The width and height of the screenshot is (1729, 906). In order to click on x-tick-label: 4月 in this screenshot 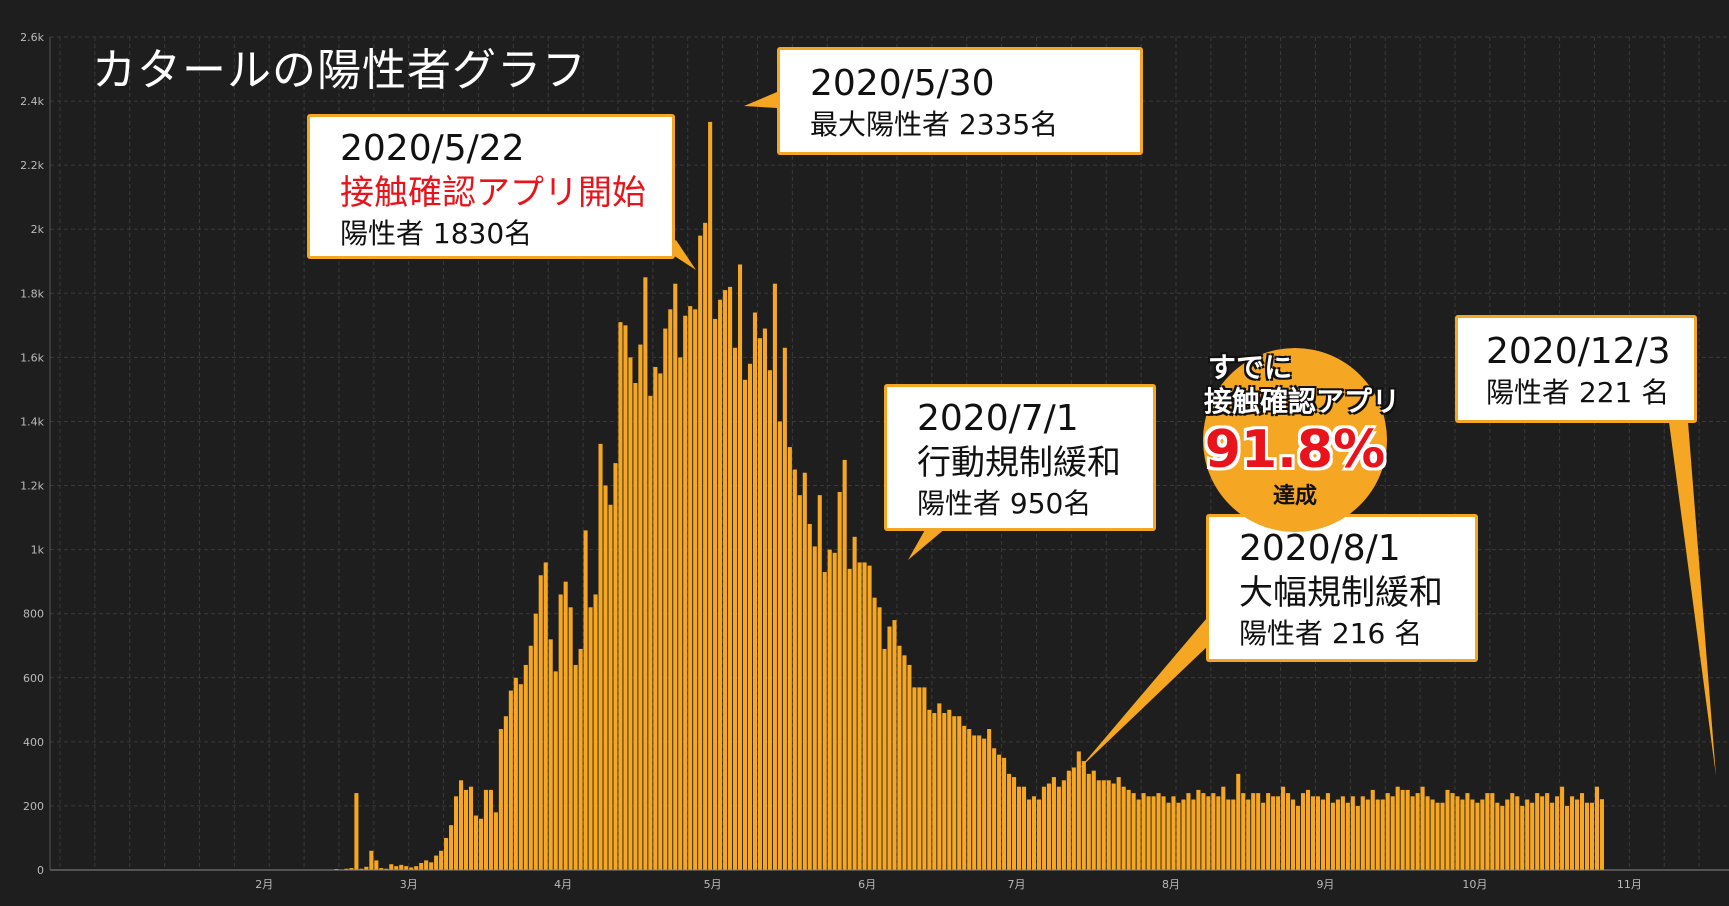, I will do `click(563, 884)`.